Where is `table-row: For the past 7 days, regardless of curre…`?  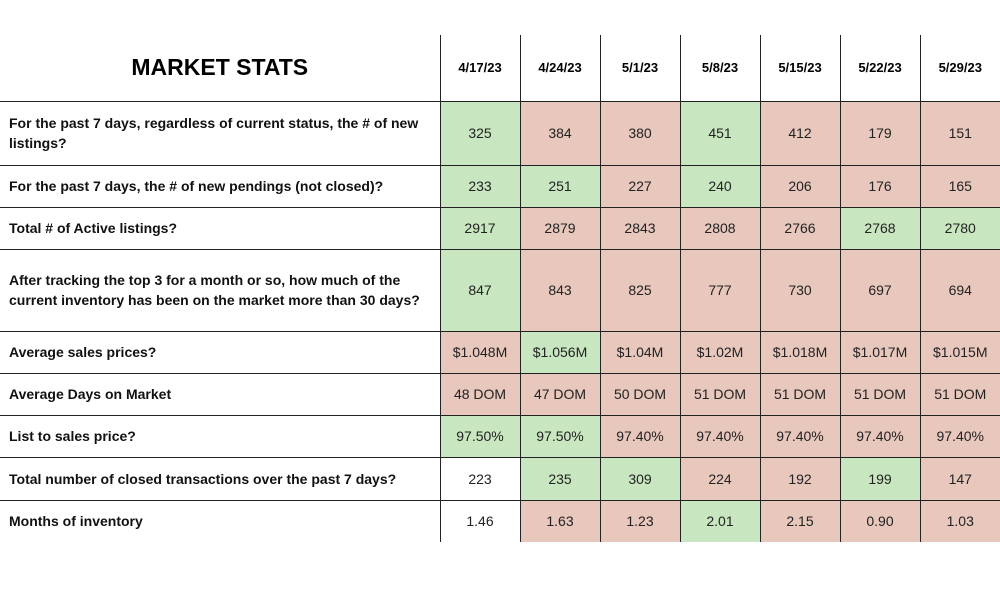
table-row: For the past 7 days, regardless of curre… is located at coordinates (500, 133).